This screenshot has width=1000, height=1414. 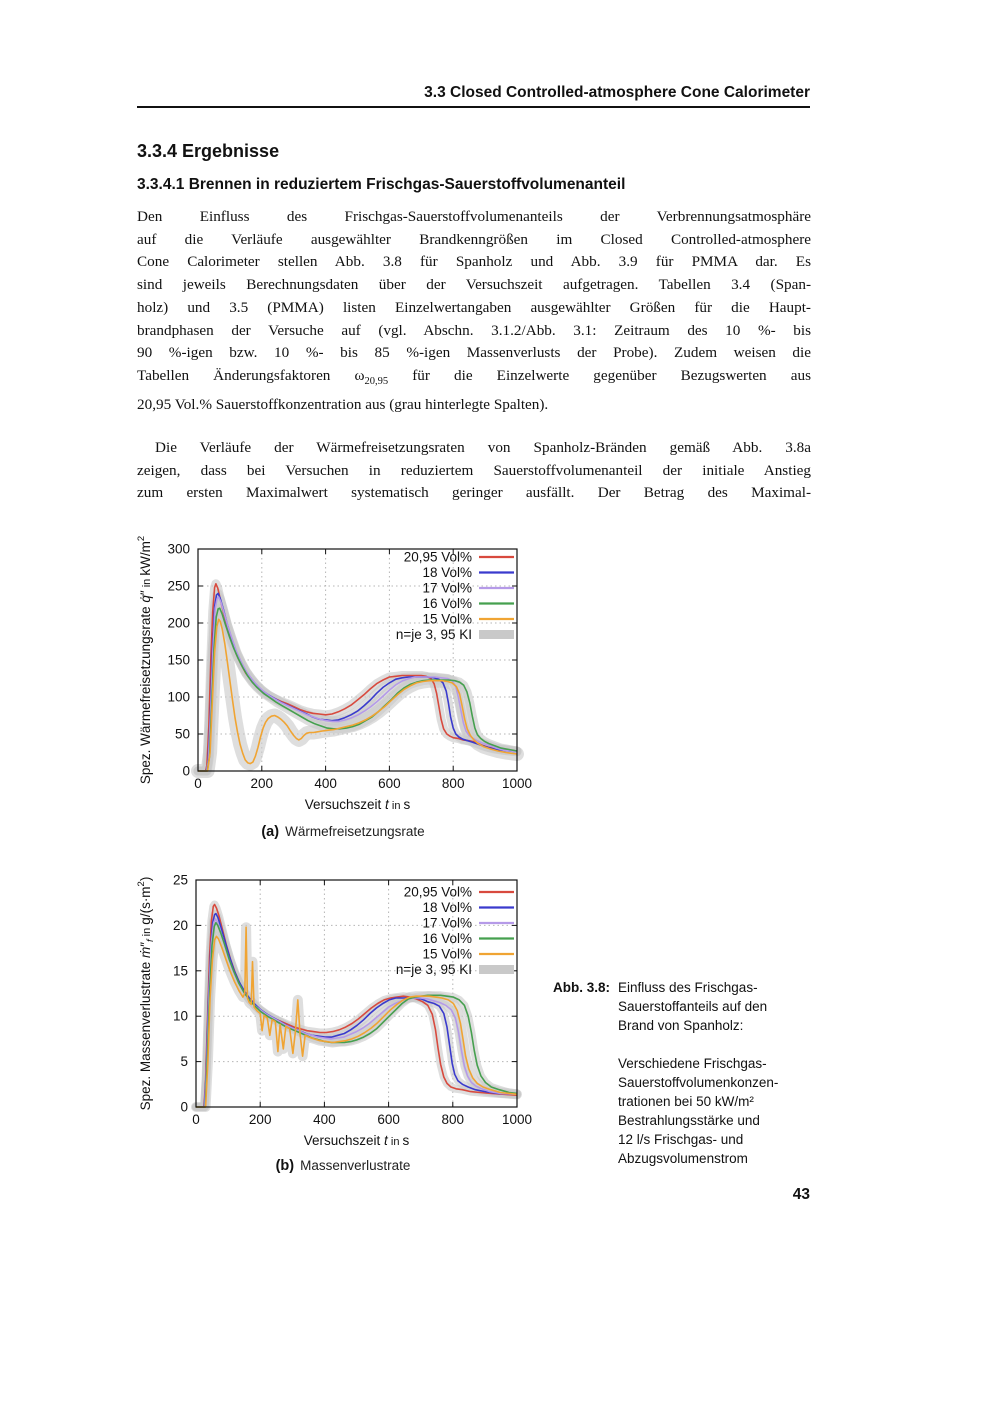 I want to click on subcaption-a: (a) Wärmefreisetzungsrate, so click(x=343, y=832).